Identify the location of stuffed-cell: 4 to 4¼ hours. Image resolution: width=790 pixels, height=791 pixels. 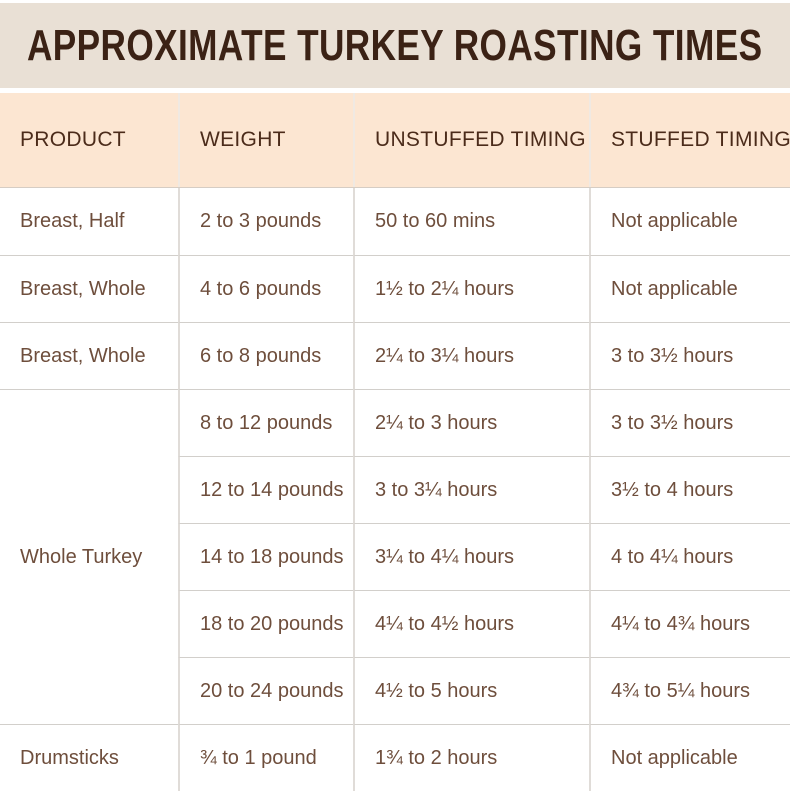
(689, 556).